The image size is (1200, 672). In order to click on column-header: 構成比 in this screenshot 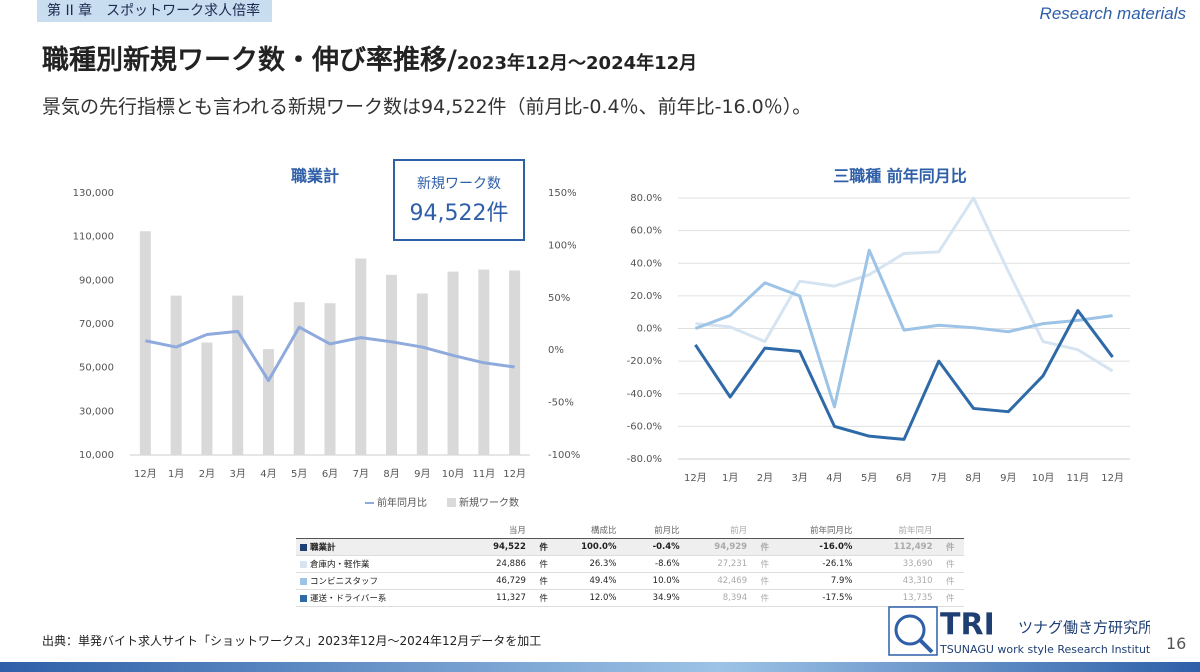, I will do `click(589, 530)`.